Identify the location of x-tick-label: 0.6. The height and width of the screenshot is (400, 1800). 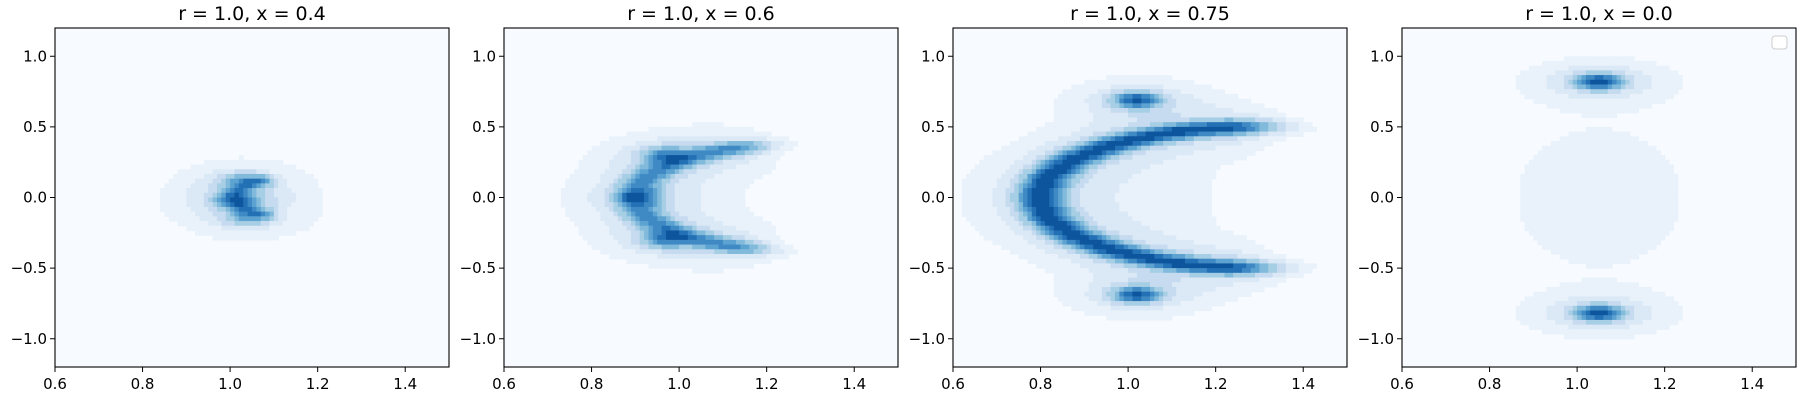
(953, 384).